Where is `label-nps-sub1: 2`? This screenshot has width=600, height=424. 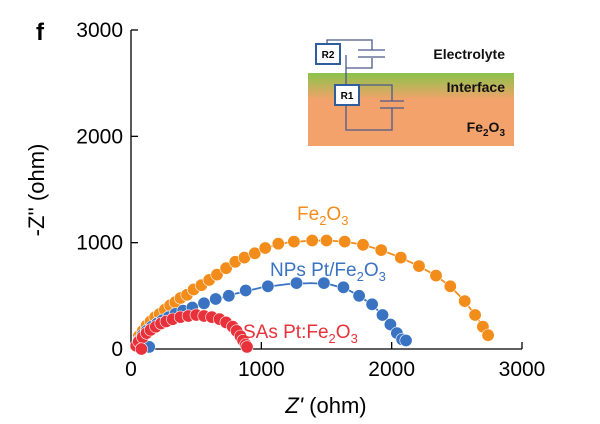 label-nps-sub1: 2 is located at coordinates (360, 276).